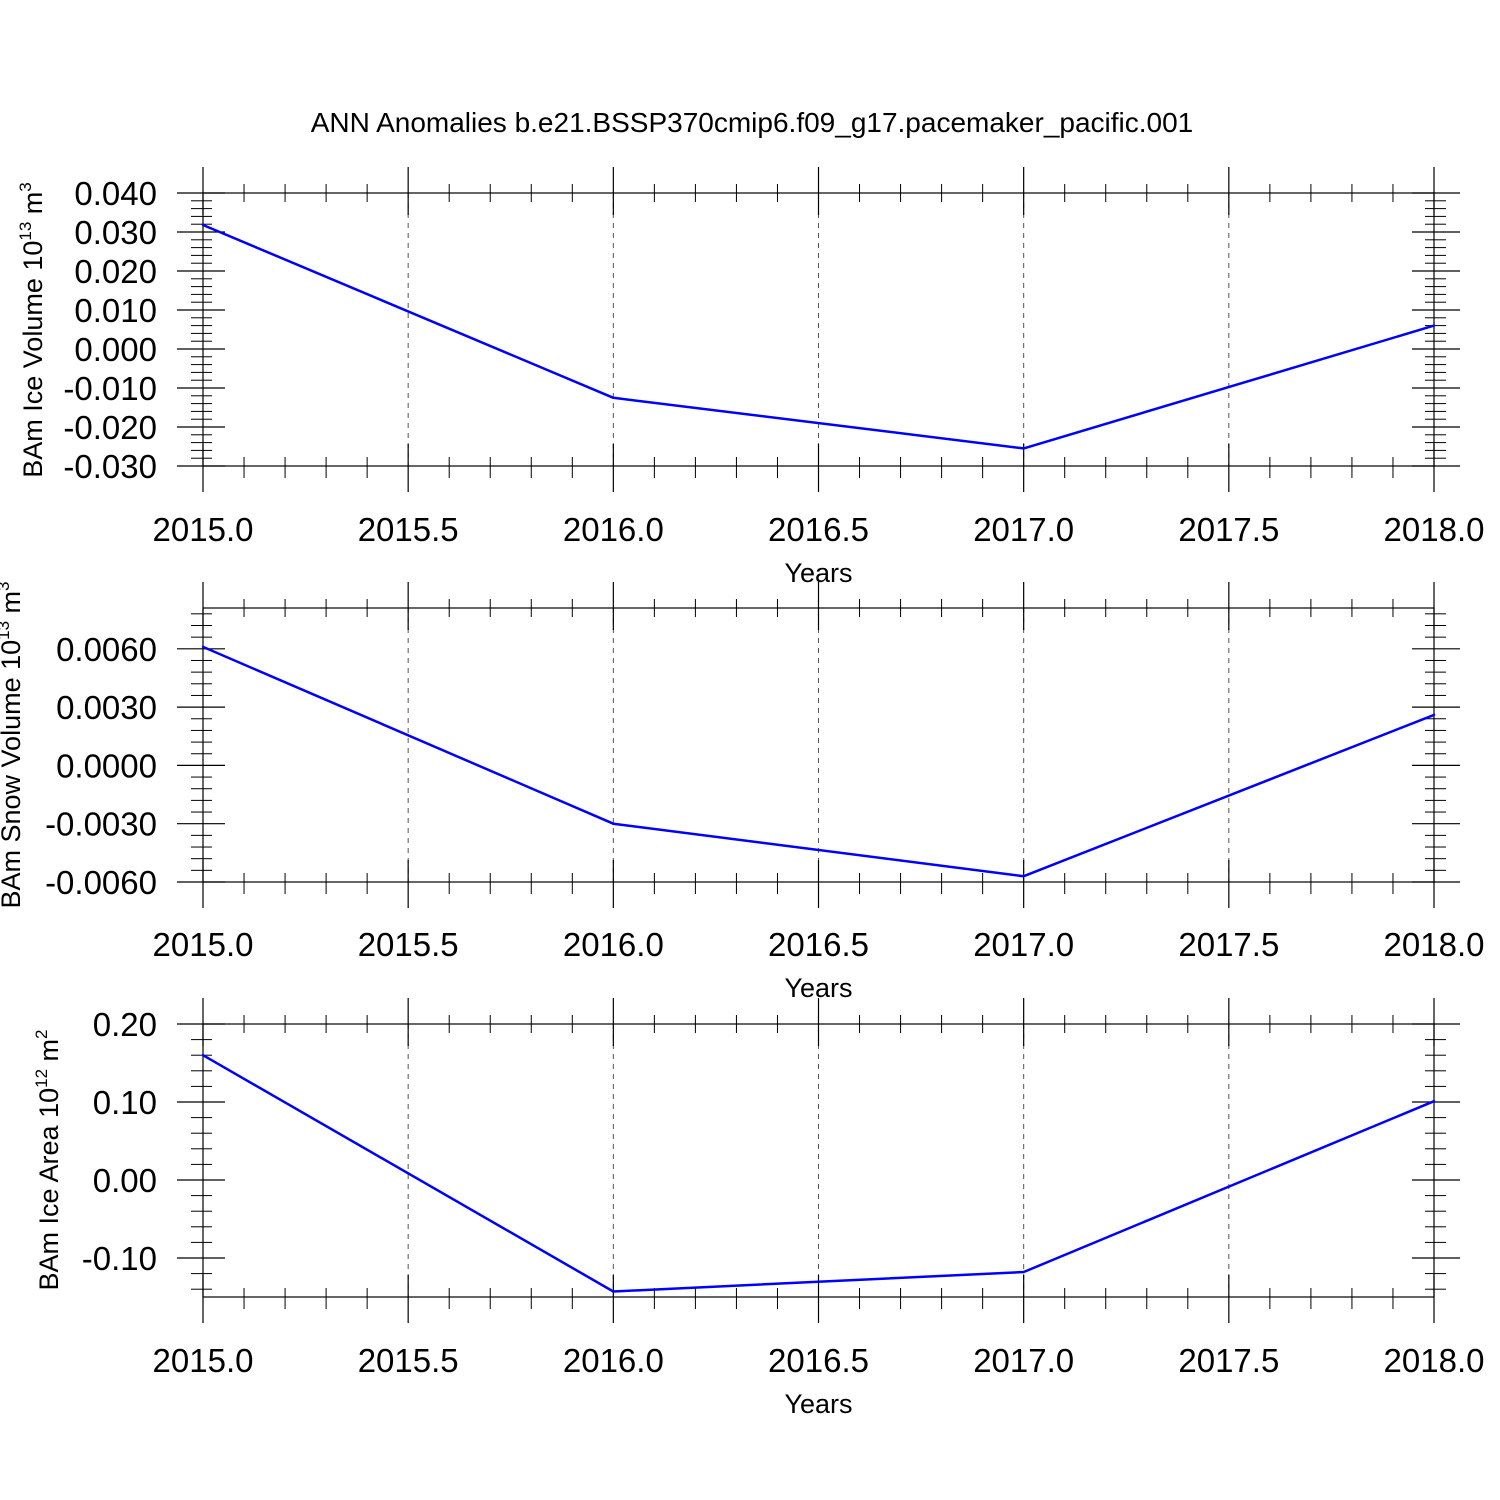  Describe the element at coordinates (115, 271) in the screenshot. I see `y-tick-label: 0.020` at that location.